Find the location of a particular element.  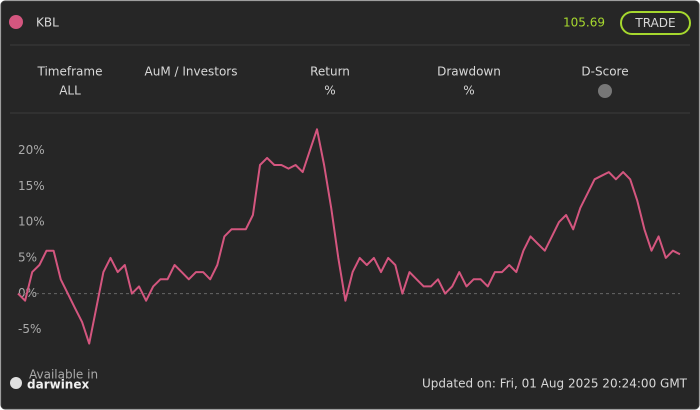

trade-label: TRADE is located at coordinates (654, 23).